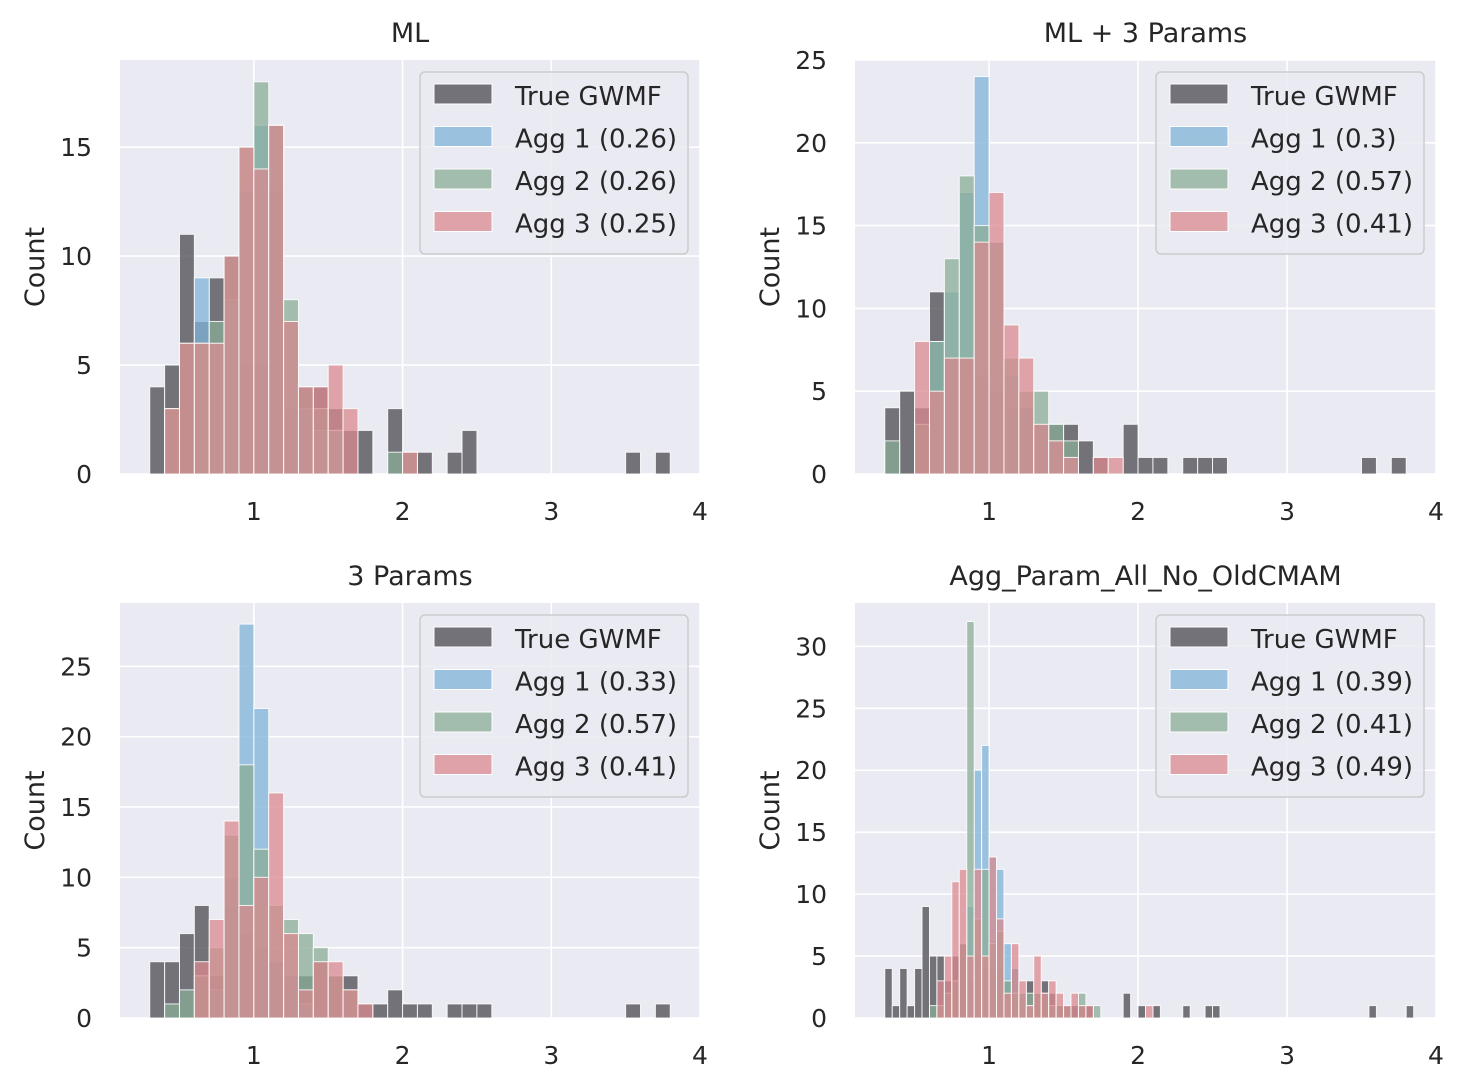 Image resolution: width=1461 pixels, height=1090 pixels. I want to click on subplot-title: 3 Params, so click(409, 576).